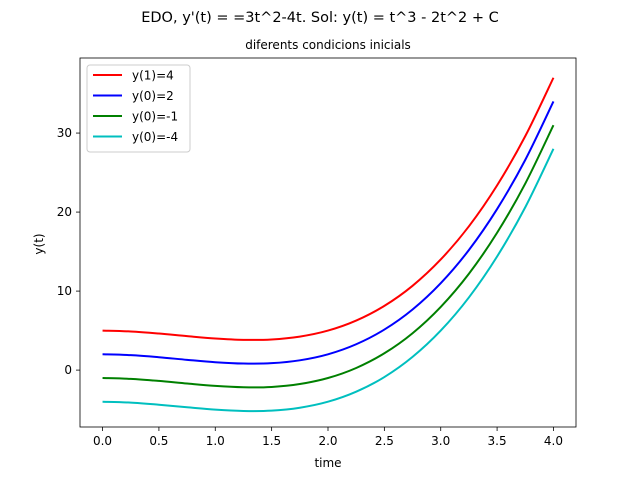 This screenshot has width=640, height=480. Describe the element at coordinates (328, 45) in the screenshot. I see `chart-title: diferents condicions inicials` at that location.